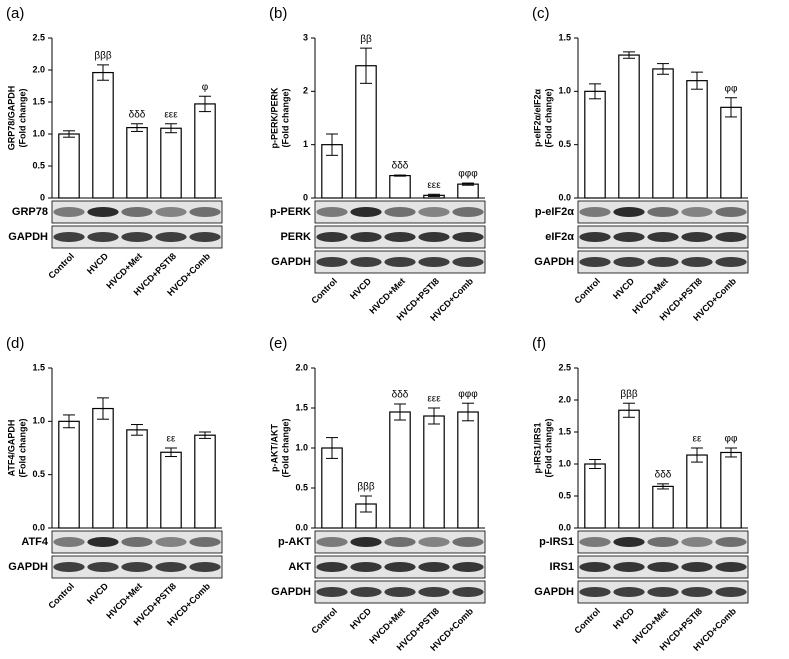 Image resolution: width=789 pixels, height=659 pixels. What do you see at coordinates (564, 144) in the screenshot?
I see `y-tick-label: 0.5` at bounding box center [564, 144].